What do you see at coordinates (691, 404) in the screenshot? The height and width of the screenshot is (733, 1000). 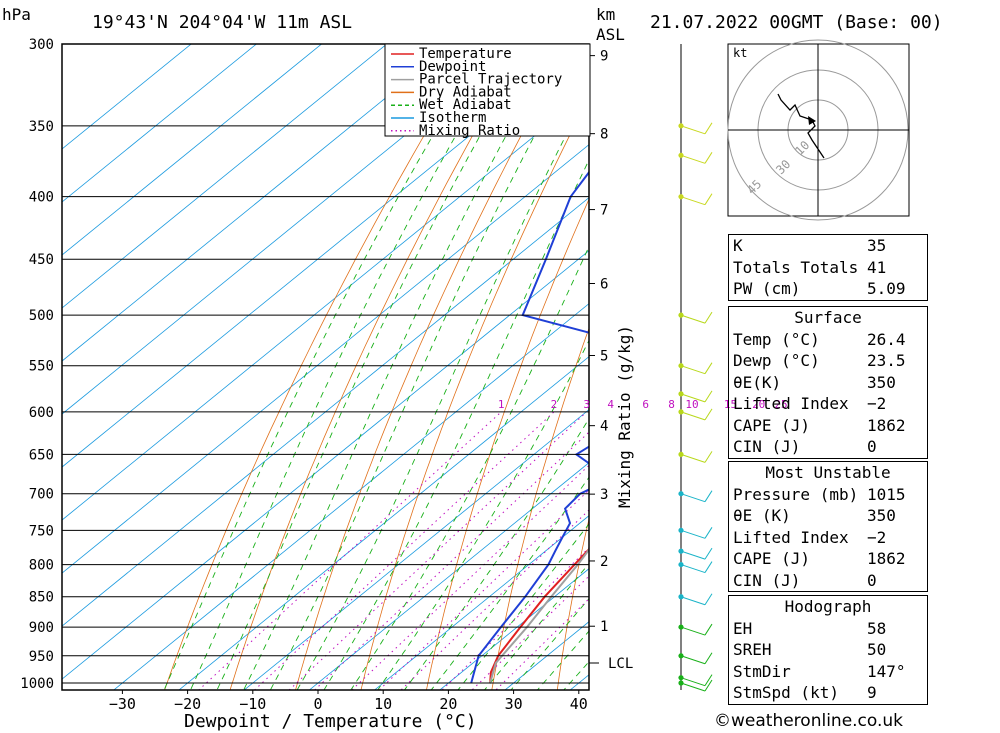 I see `mixing-ratio-label: 10` at bounding box center [691, 404].